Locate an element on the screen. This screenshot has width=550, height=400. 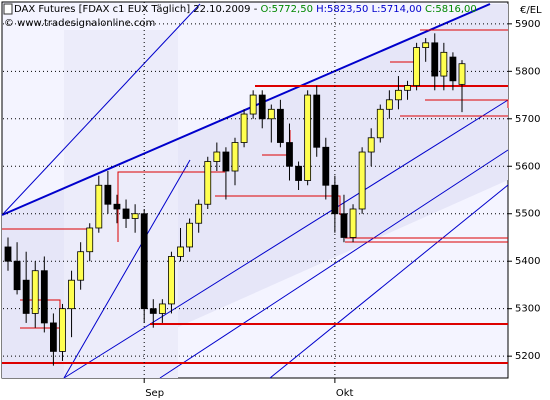
y-tick-label: 5600 is located at coordinates (527, 166).